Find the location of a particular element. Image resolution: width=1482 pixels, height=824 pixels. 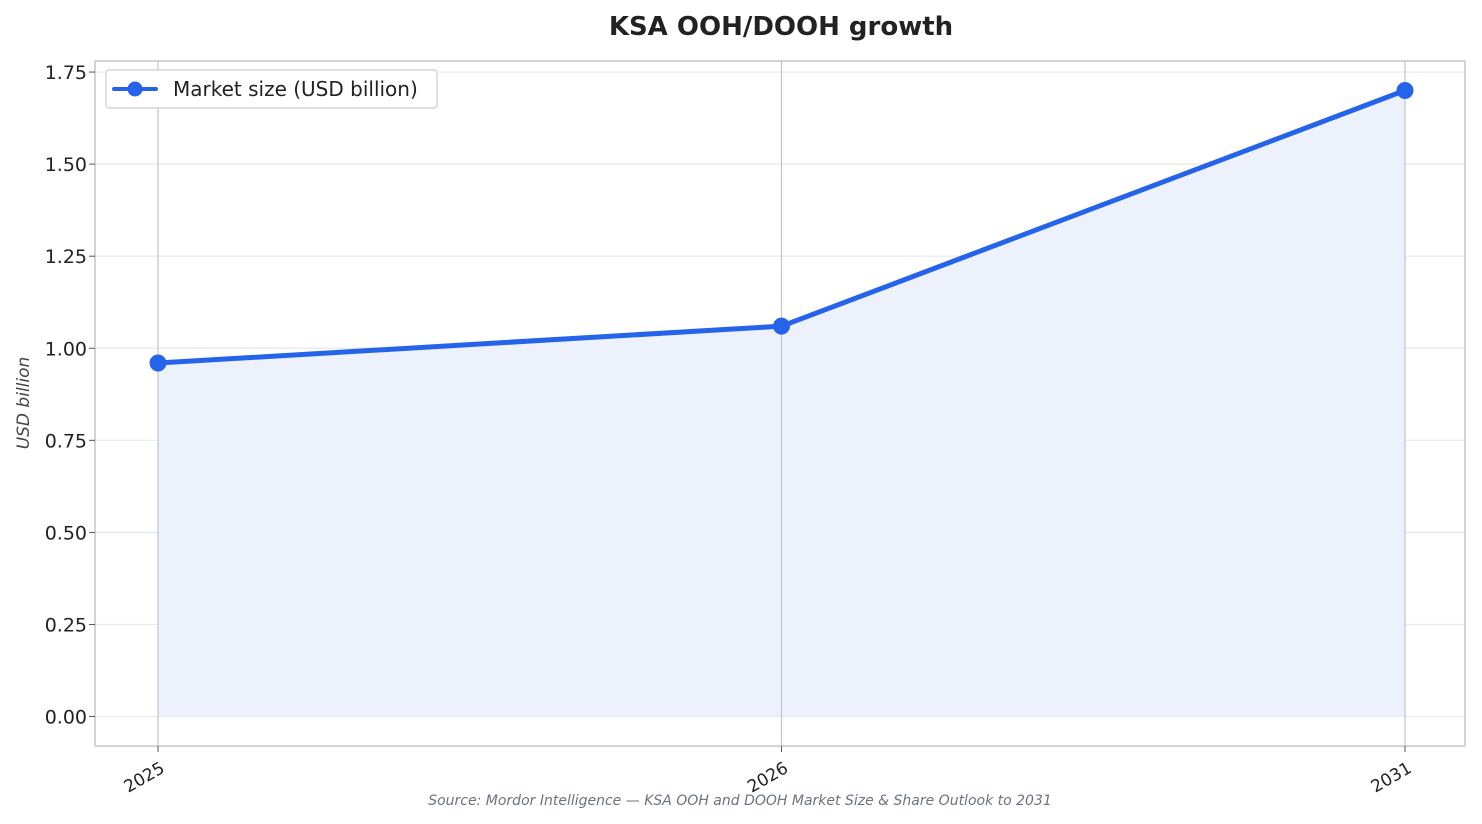

legend-box is located at coordinates (271, 89).